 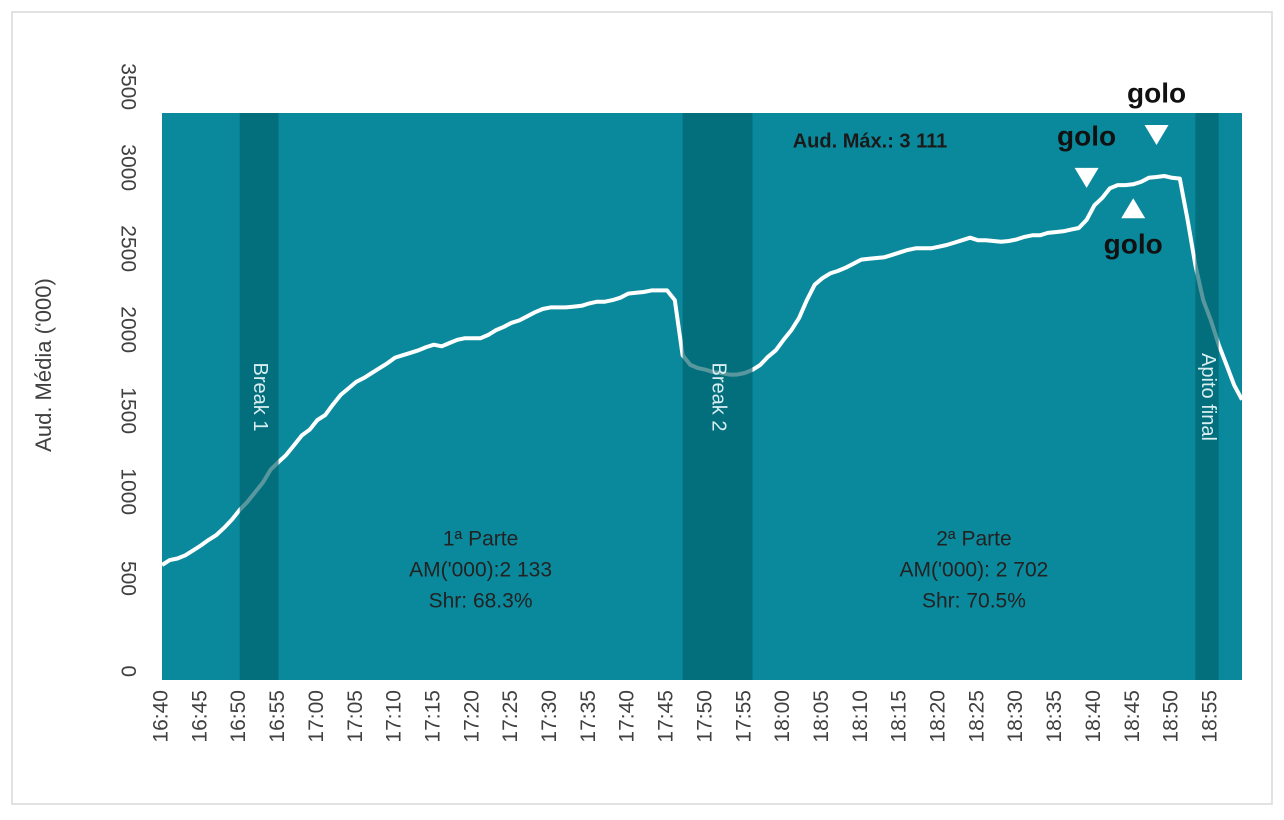 What do you see at coordinates (899, 716) in the screenshot?
I see `x-tick-label: 18:15` at bounding box center [899, 716].